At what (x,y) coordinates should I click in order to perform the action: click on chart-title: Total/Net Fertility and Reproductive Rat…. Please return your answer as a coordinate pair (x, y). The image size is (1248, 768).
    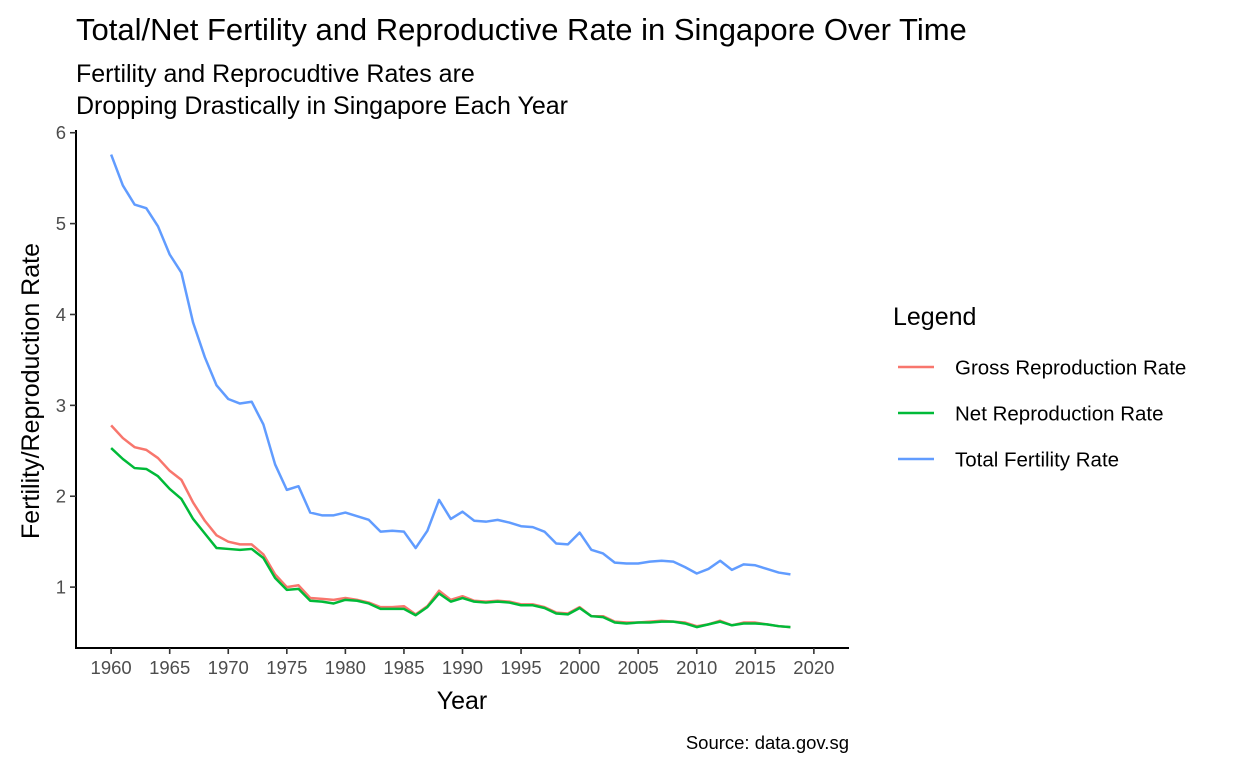
    Looking at the image, I should click on (521, 29).